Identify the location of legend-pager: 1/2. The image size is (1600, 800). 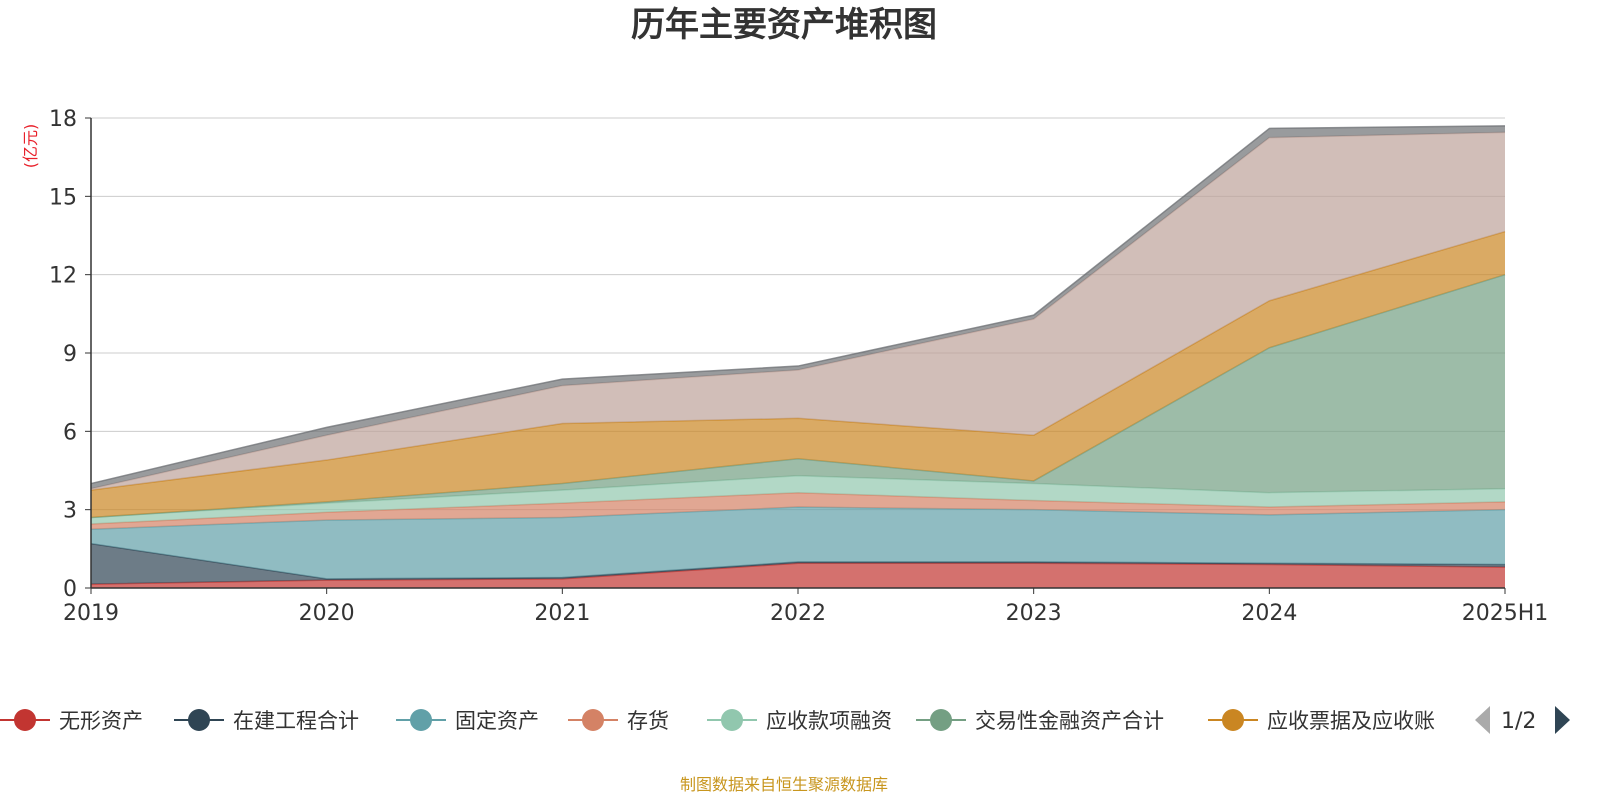
(1522, 720).